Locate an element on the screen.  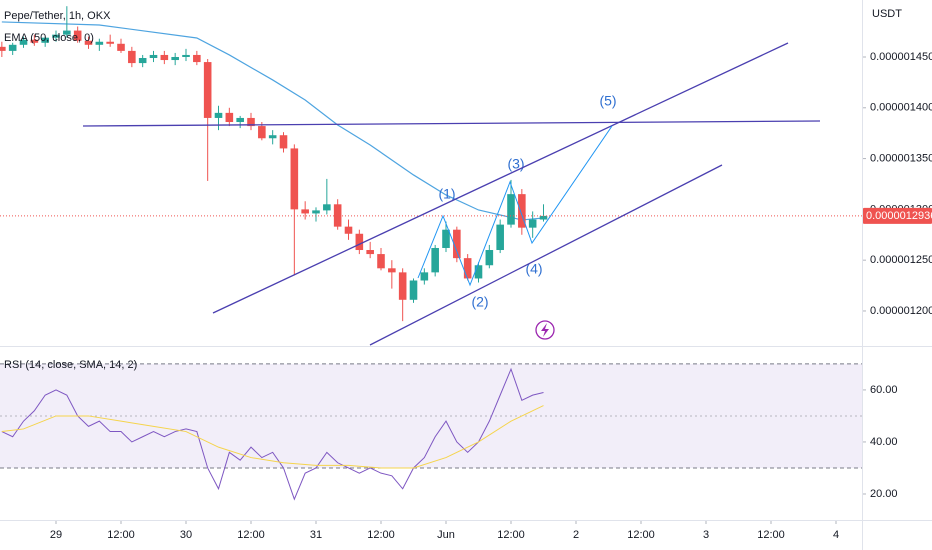
event-icon is located at coordinates (545, 330).